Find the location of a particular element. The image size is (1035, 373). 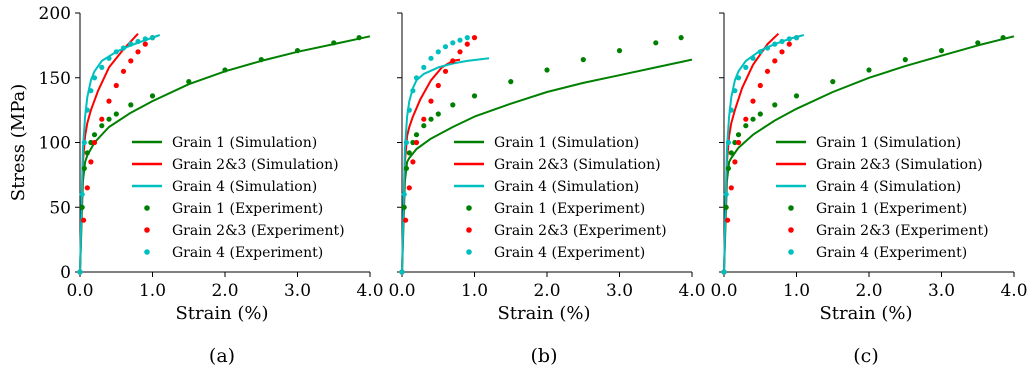

x-tick-label: 3.0 is located at coordinates (619, 291).